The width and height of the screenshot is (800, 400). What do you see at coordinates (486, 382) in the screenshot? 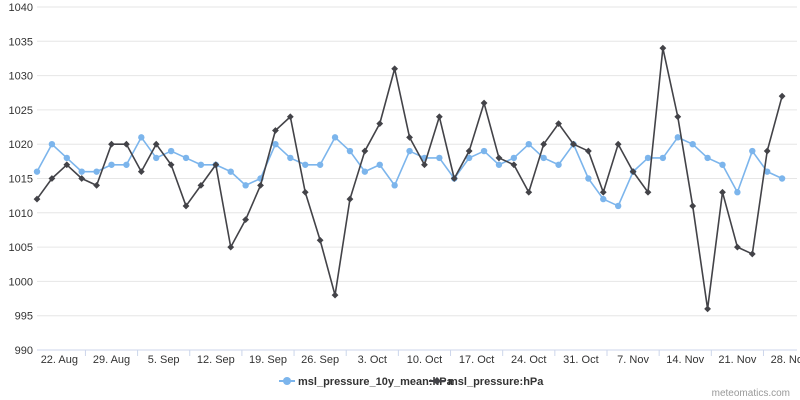
I see `legend-item-pressure: msl_pressure:hPa` at bounding box center [486, 382].